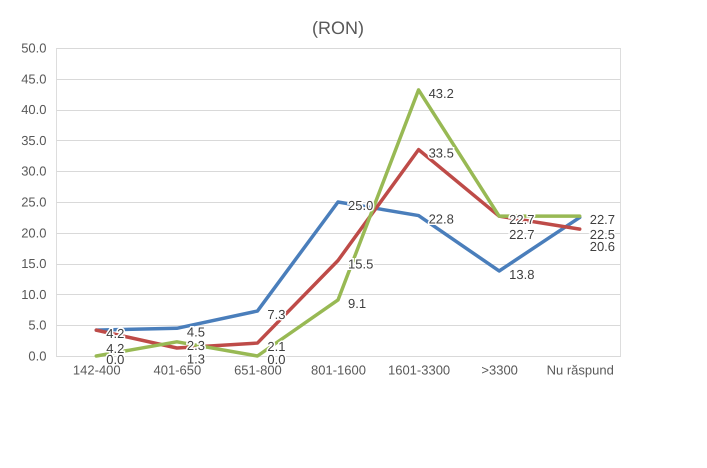  I want to click on data-label: 4.5, so click(195, 332).